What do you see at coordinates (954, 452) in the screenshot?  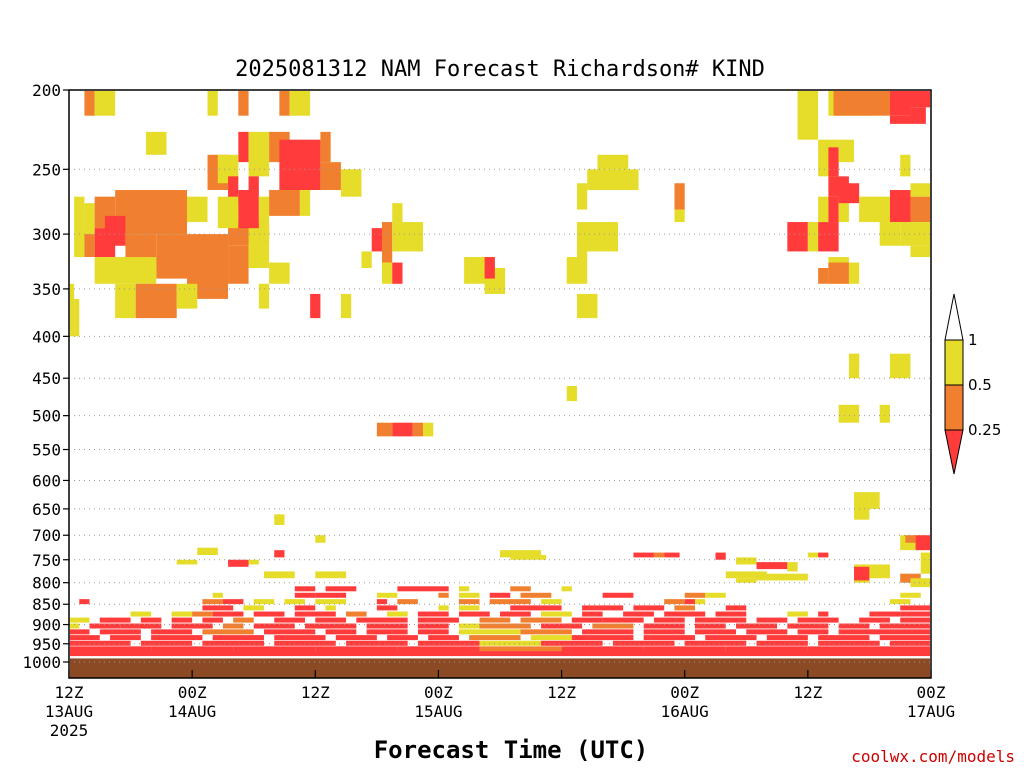 I see `colorbar-bottom-arrow` at bounding box center [954, 452].